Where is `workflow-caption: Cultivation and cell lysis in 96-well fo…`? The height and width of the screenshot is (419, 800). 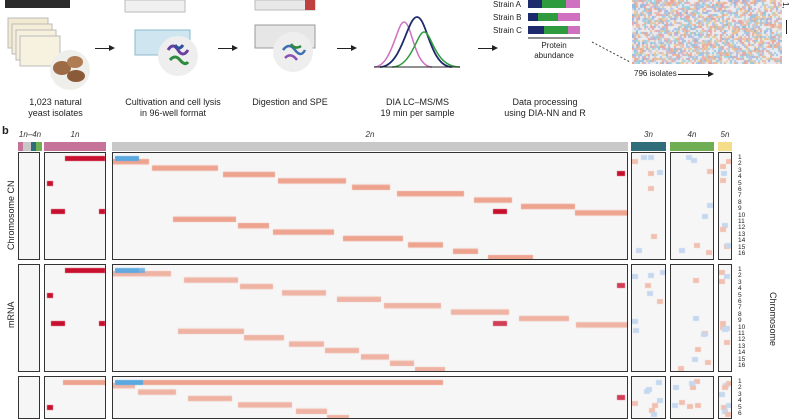
workflow-caption: Cultivation and cell lysis in 96-well fo… is located at coordinates (173, 107).